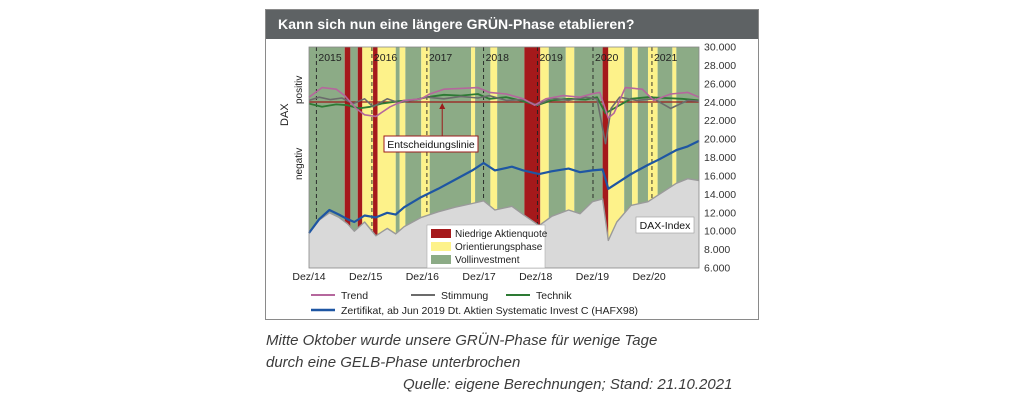 The height and width of the screenshot is (405, 1024). What do you see at coordinates (330, 58) in the screenshot?
I see `year-label: 2015` at bounding box center [330, 58].